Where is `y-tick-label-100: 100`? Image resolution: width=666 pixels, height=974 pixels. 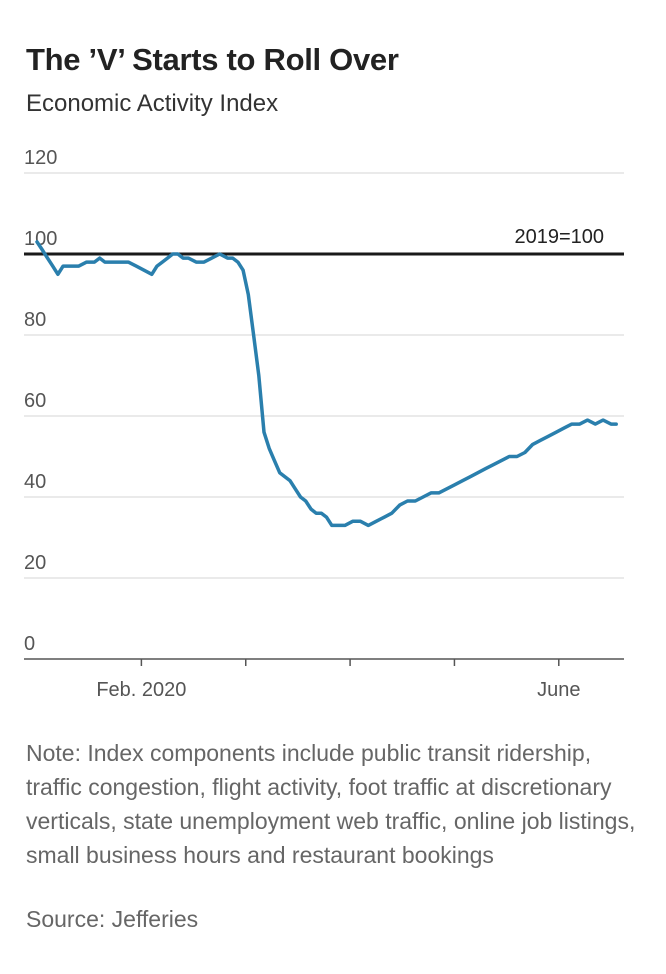
y-tick-label-100: 100 is located at coordinates (40, 239).